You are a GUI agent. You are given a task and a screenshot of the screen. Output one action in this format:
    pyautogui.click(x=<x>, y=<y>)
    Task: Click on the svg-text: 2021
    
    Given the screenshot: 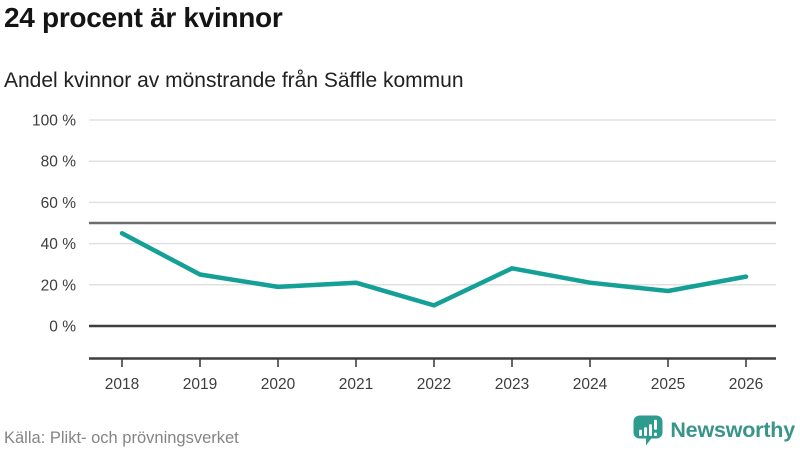 What is the action you would take?
    pyautogui.click(x=356, y=384)
    